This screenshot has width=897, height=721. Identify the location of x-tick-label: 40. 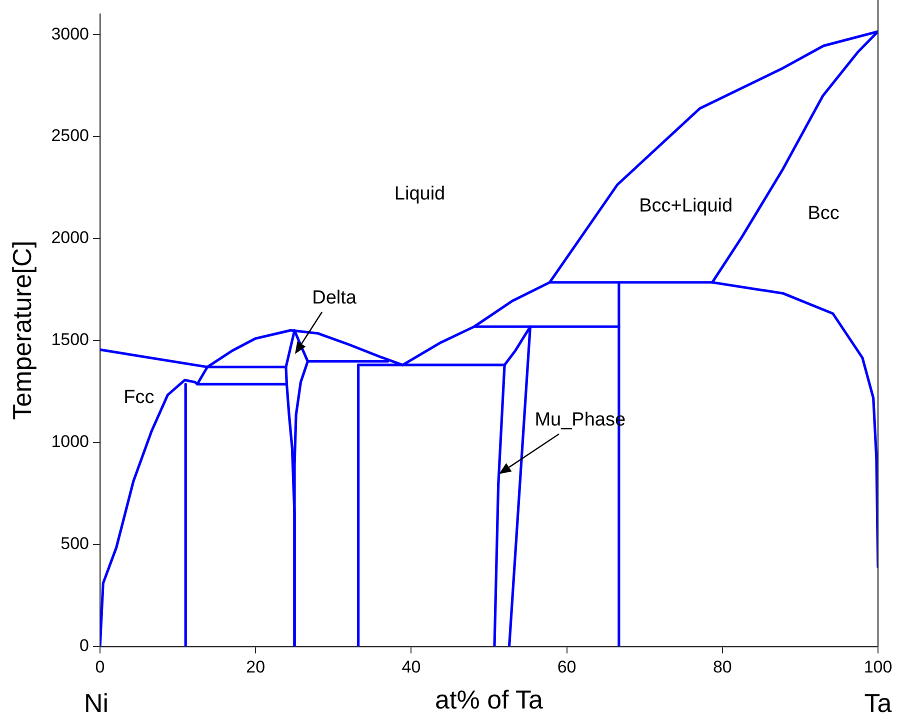
(411, 666).